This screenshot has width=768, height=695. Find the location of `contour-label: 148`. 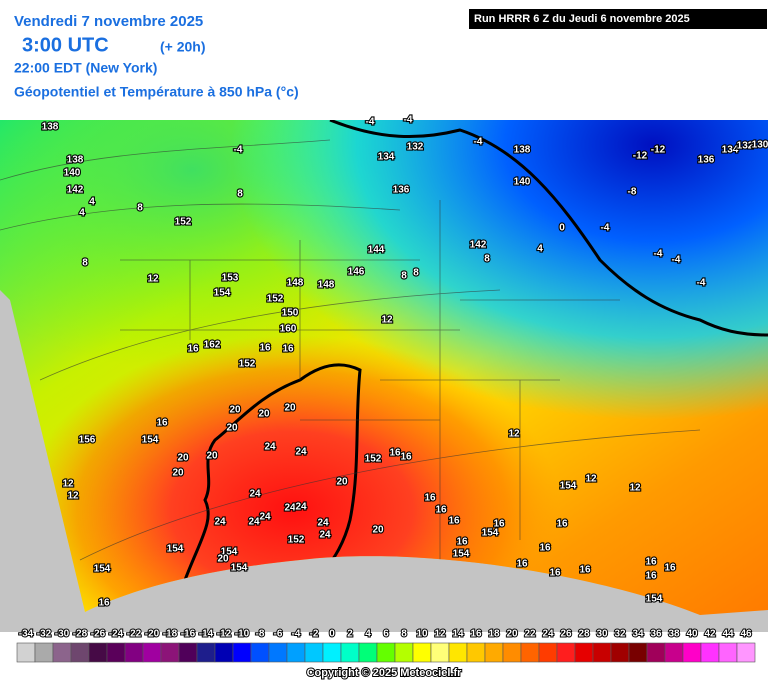

contour-label: 148 is located at coordinates (295, 283).